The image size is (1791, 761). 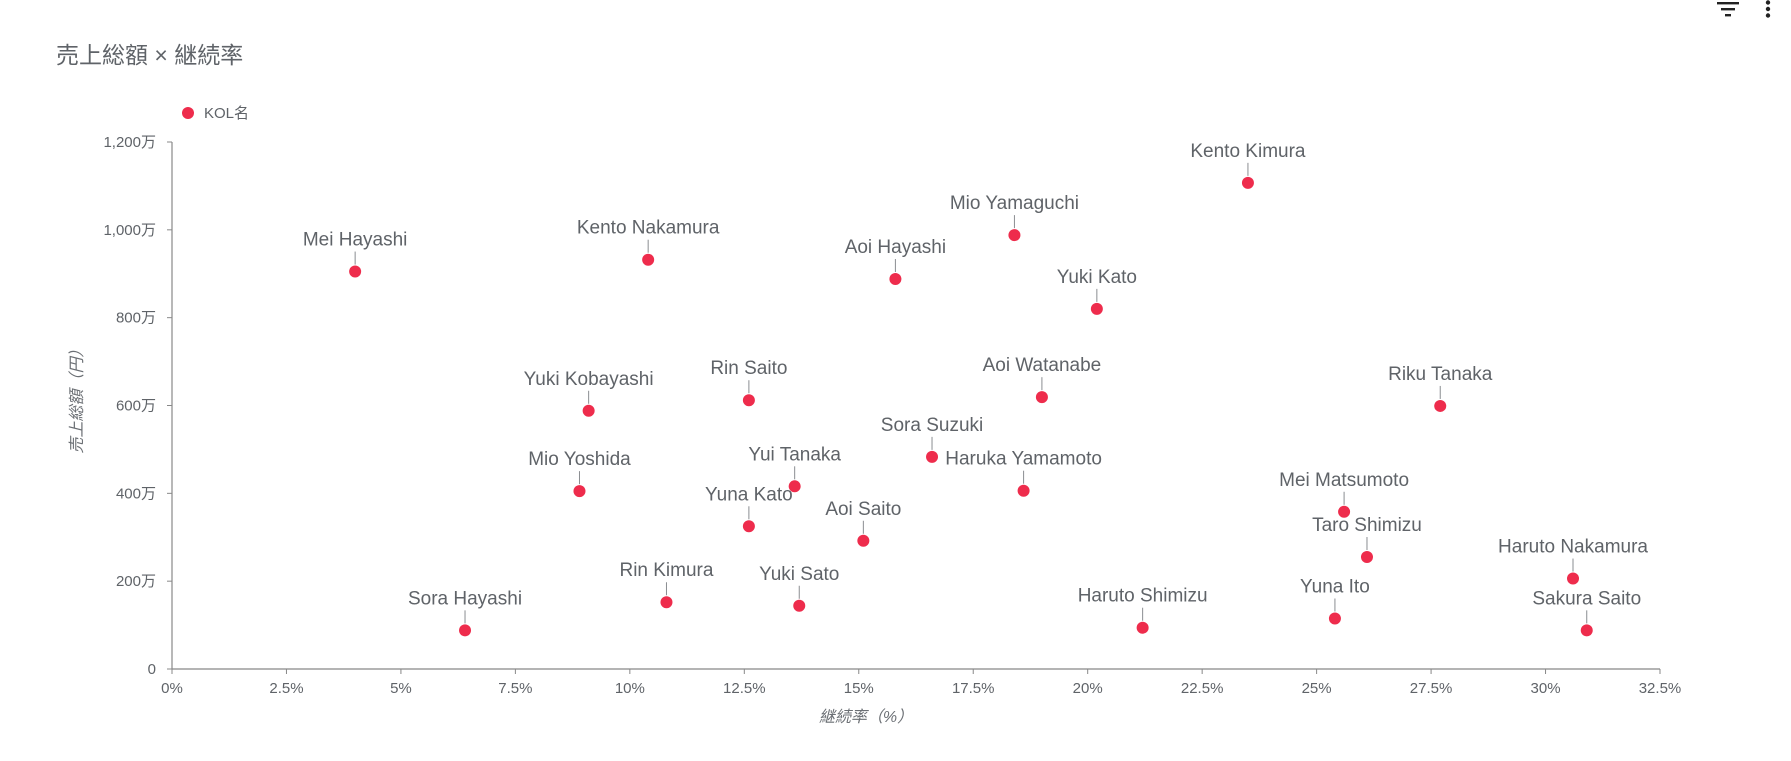 I want to click on y-tick-label: 200万, so click(x=136, y=581).